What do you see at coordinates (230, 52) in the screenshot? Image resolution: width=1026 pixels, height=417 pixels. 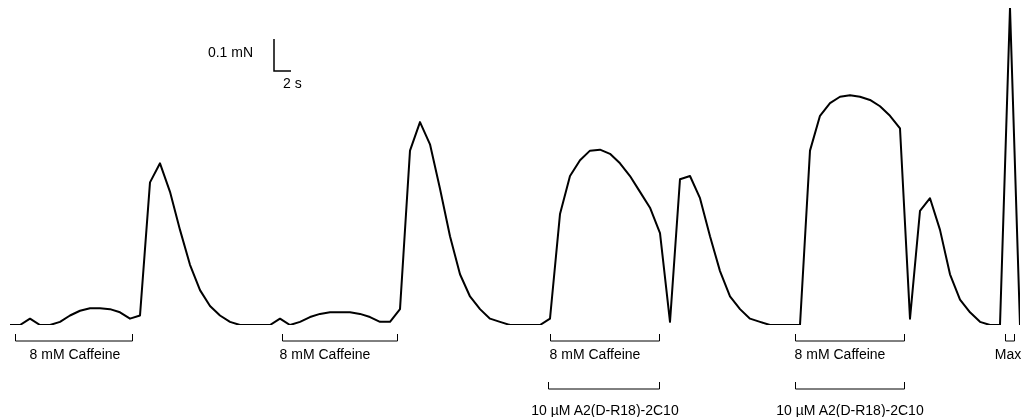 I see `annotation: 0.1 mN` at bounding box center [230, 52].